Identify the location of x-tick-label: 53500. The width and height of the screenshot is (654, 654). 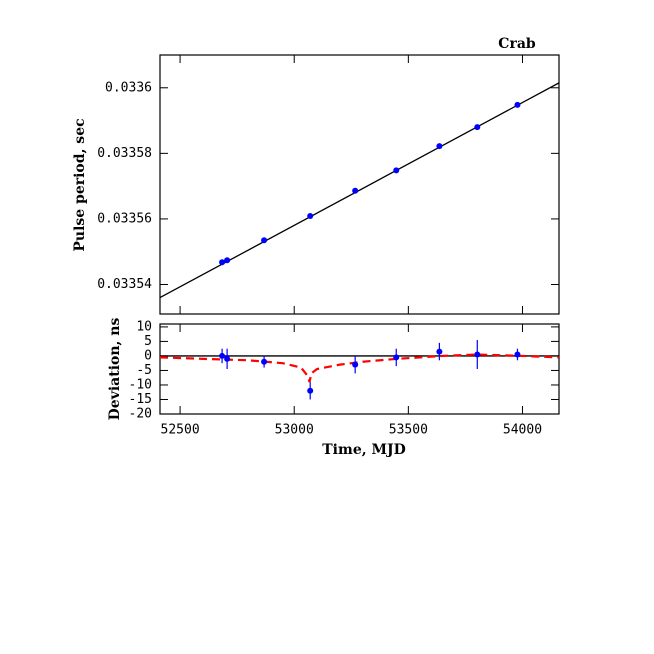
(408, 430).